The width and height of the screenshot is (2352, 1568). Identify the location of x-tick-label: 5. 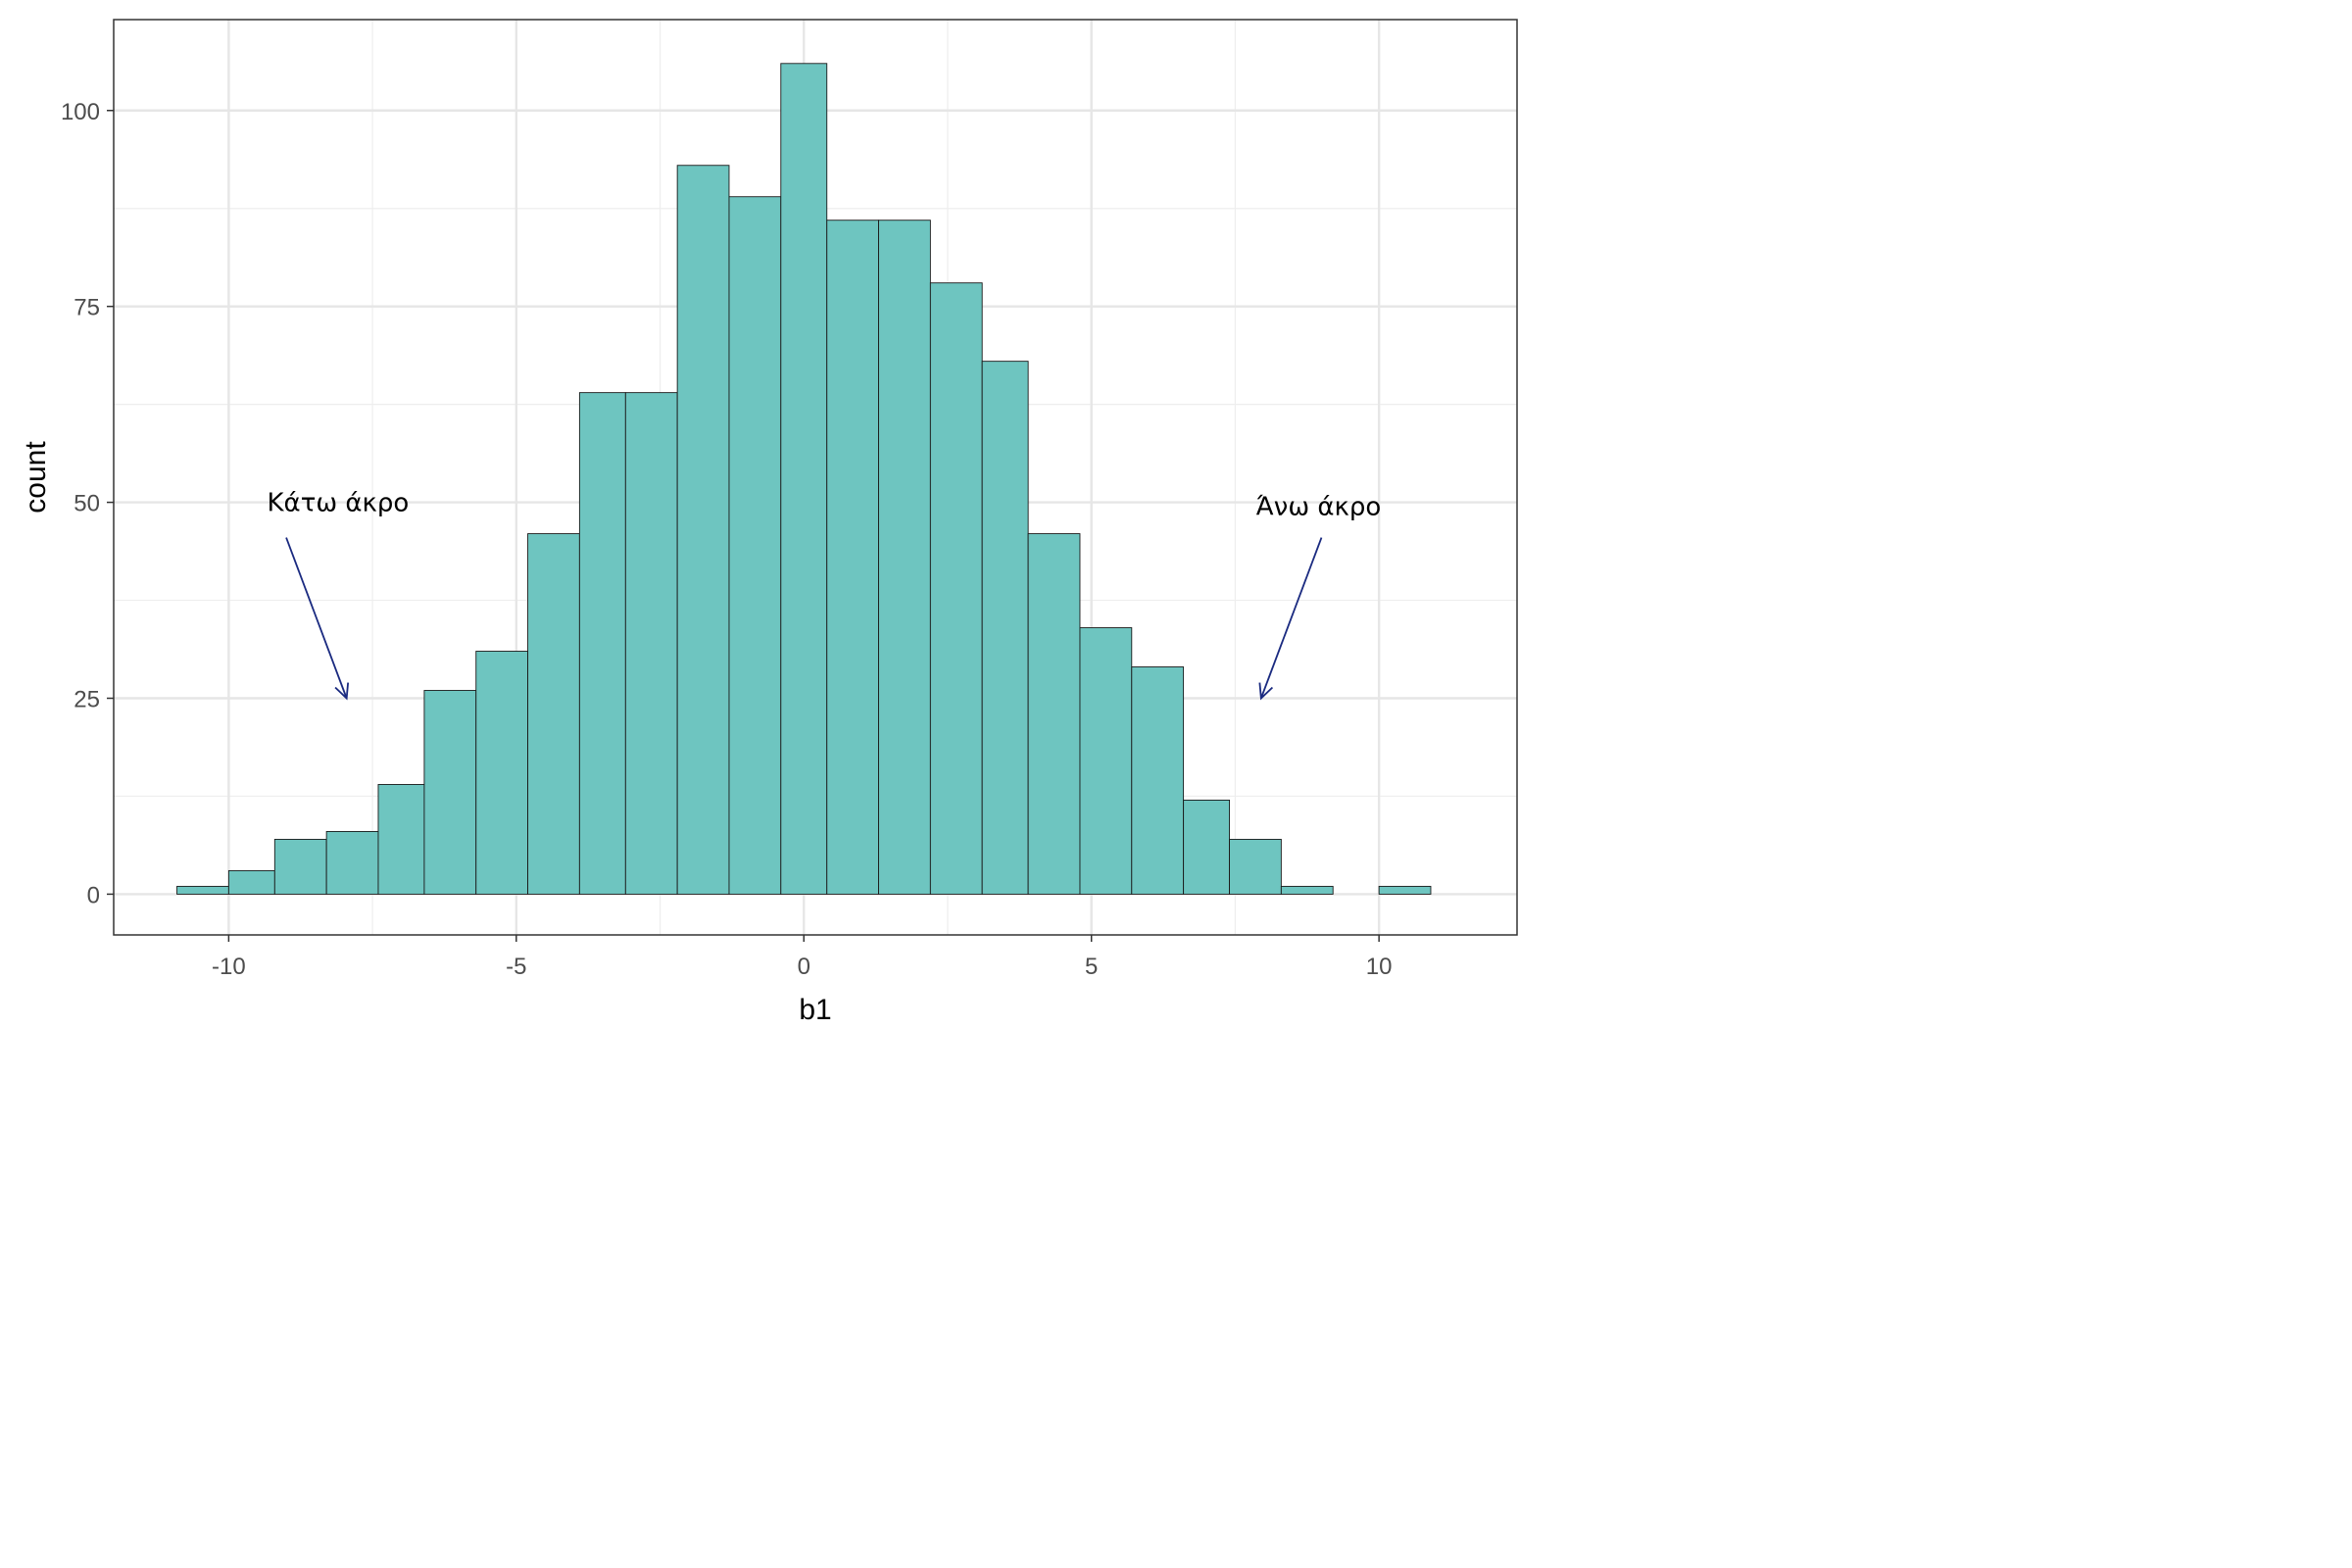
(1091, 967).